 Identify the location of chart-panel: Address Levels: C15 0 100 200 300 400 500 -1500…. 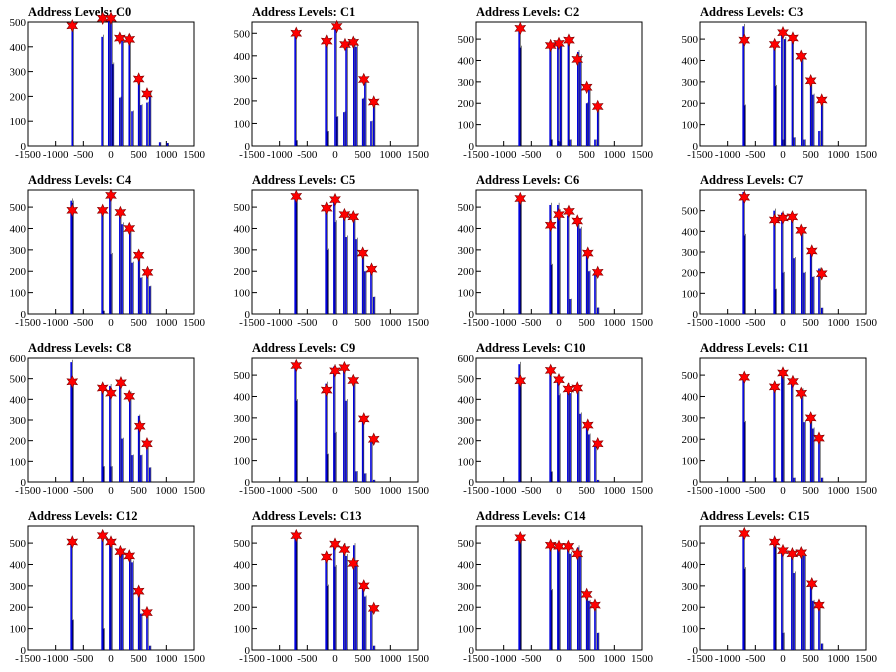
(784, 588).